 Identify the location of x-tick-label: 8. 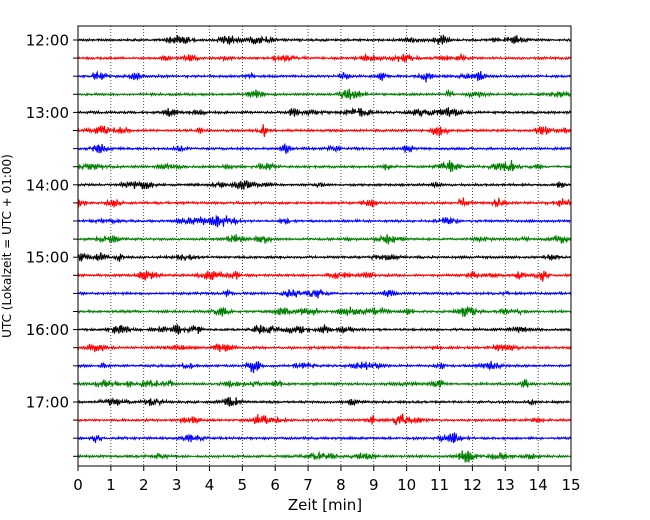
(341, 485).